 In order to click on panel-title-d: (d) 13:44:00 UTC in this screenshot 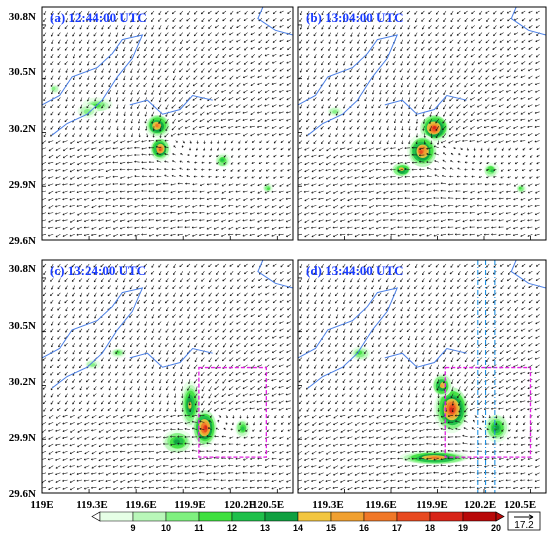, I will do `click(355, 270)`.